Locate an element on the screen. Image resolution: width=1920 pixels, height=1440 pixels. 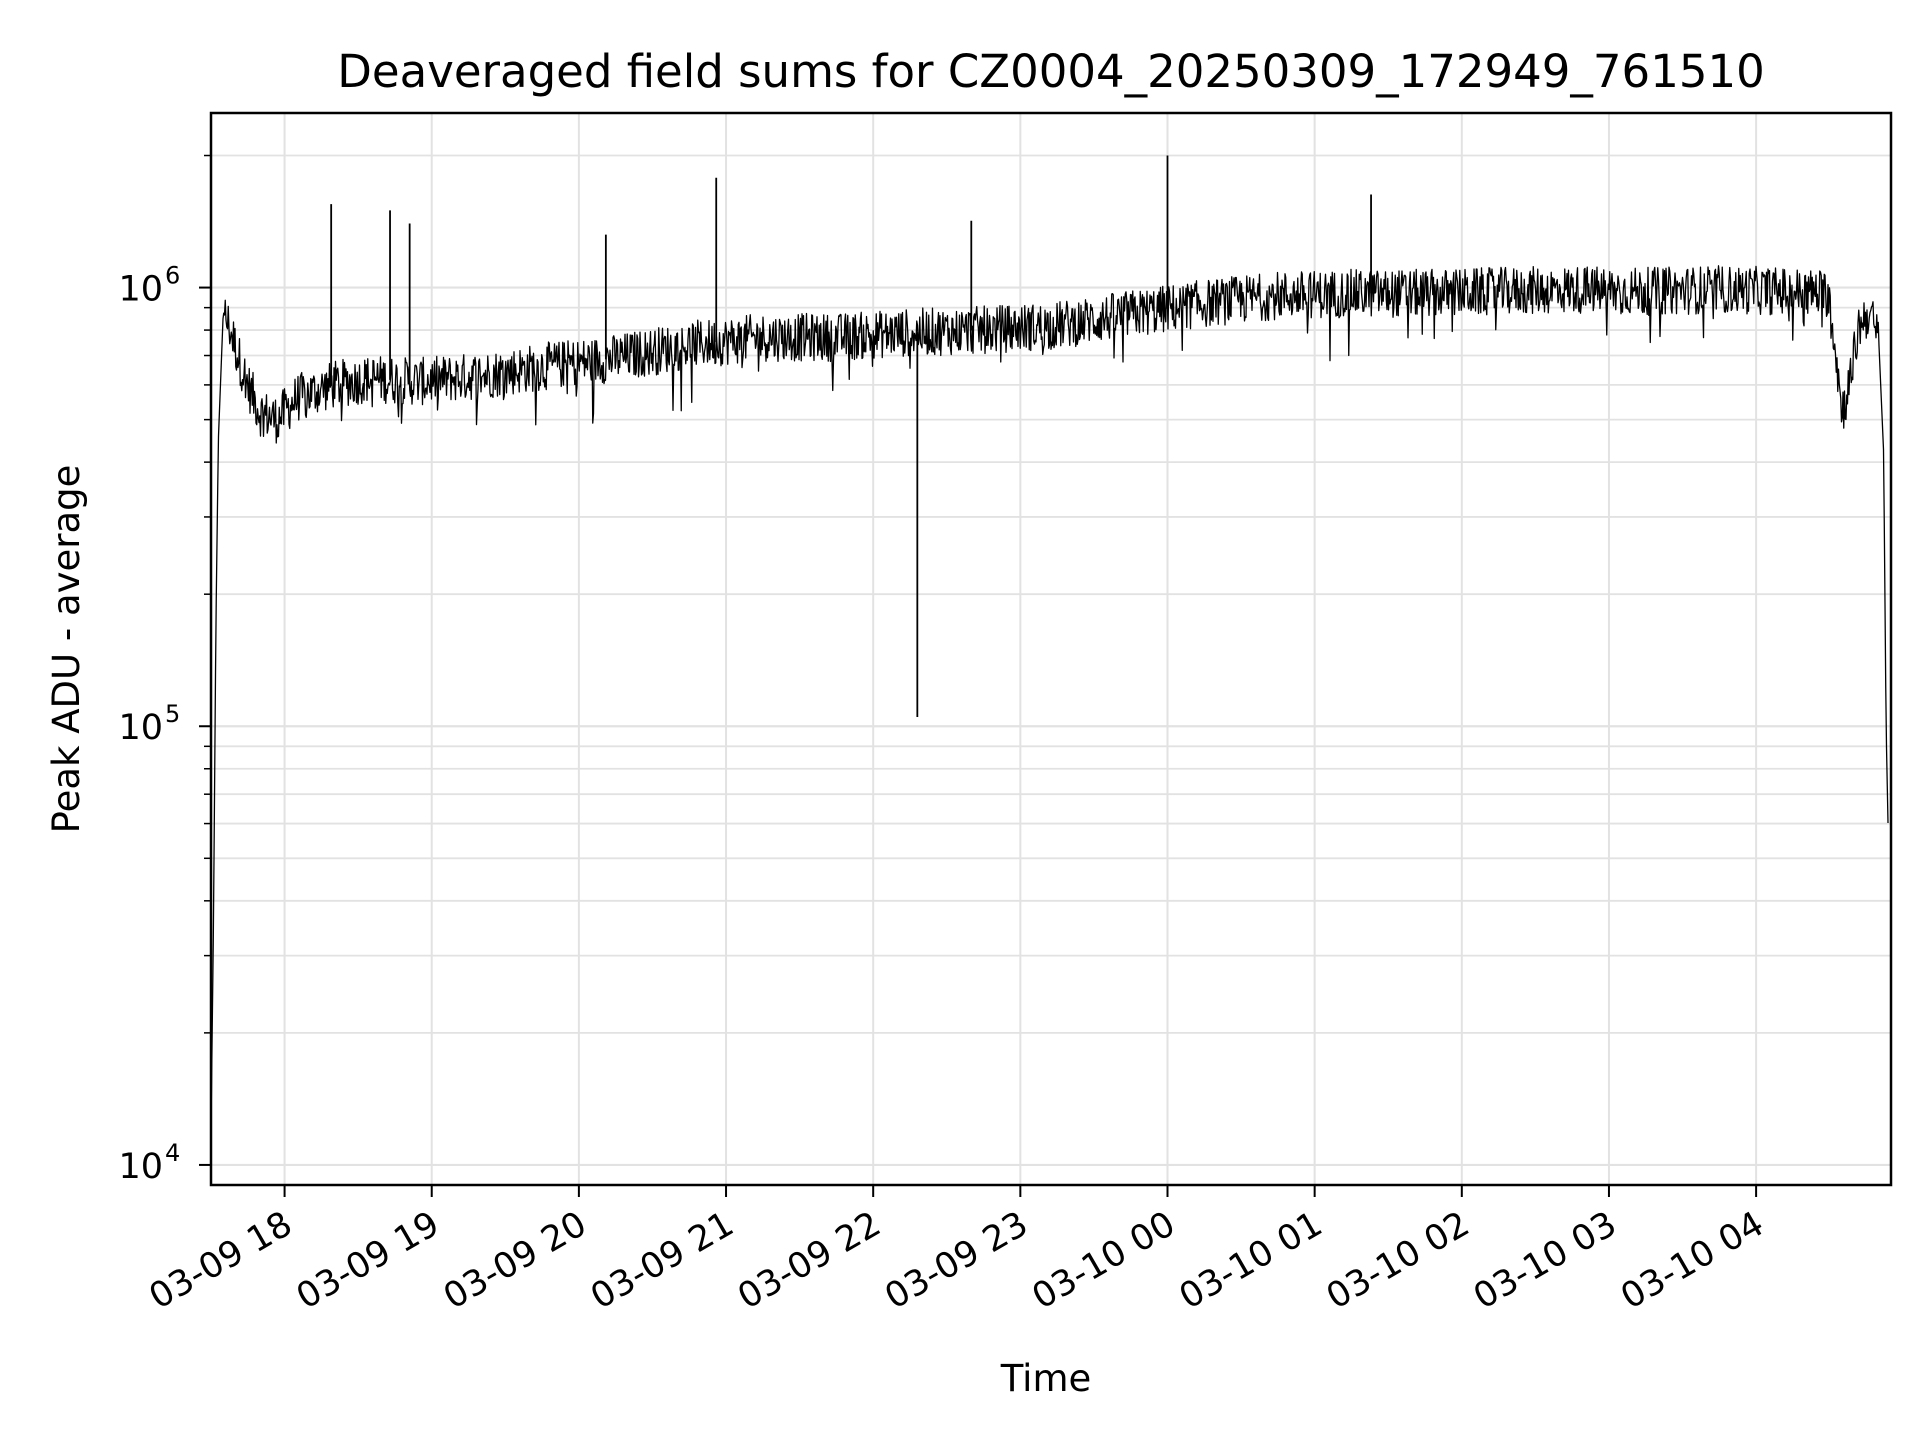
y-tick-exponent: 6 is located at coordinates (172, 276).